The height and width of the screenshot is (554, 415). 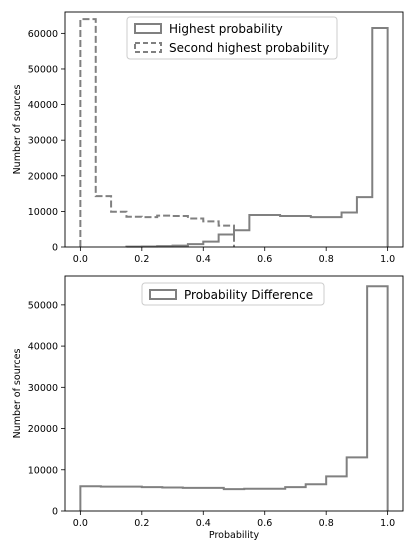 I want to click on legend-label: Highest probability, so click(x=226, y=29).